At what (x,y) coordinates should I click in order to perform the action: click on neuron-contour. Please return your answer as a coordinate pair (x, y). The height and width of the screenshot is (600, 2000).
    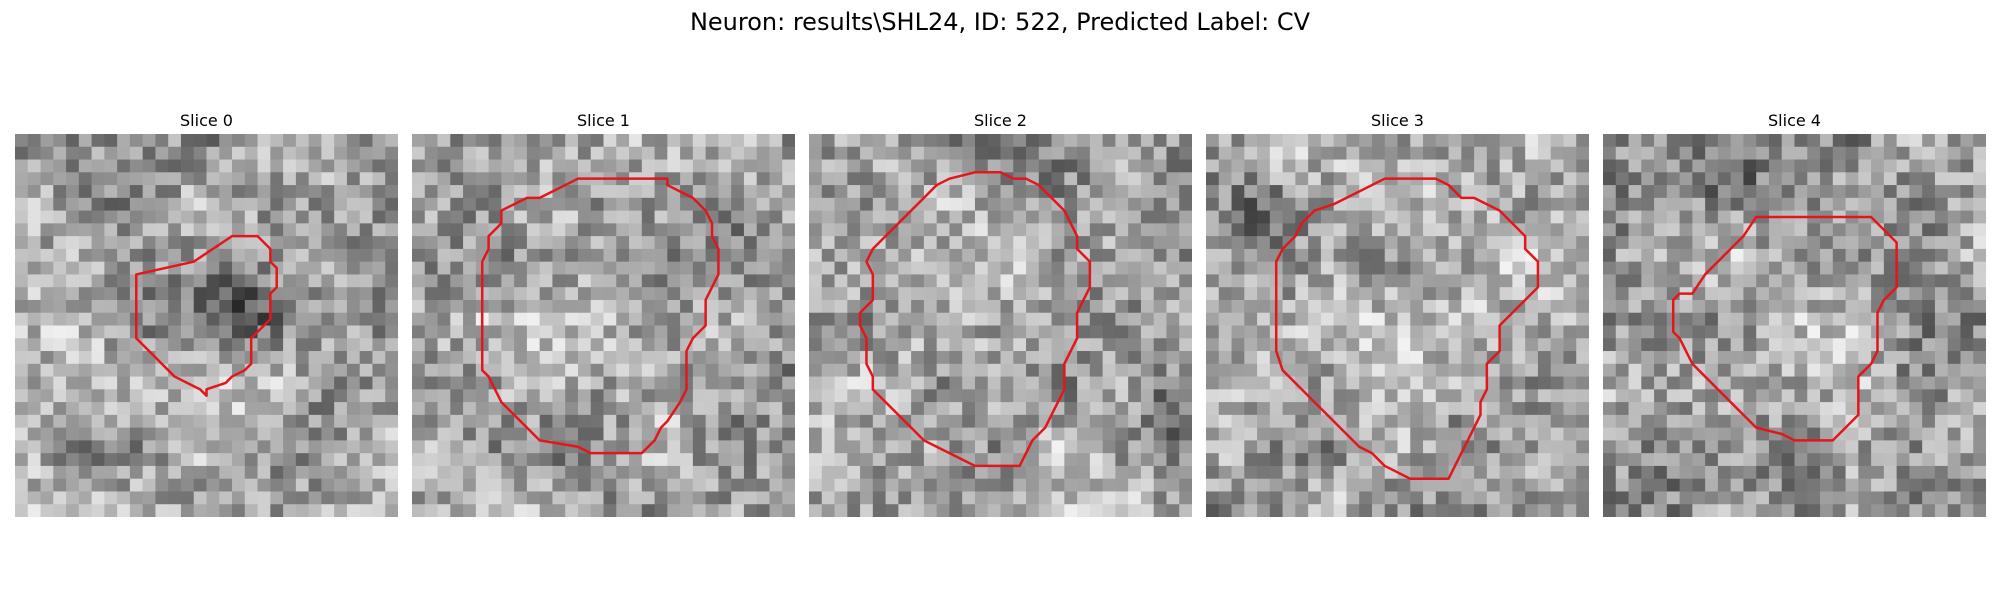
    Looking at the image, I should click on (975, 319).